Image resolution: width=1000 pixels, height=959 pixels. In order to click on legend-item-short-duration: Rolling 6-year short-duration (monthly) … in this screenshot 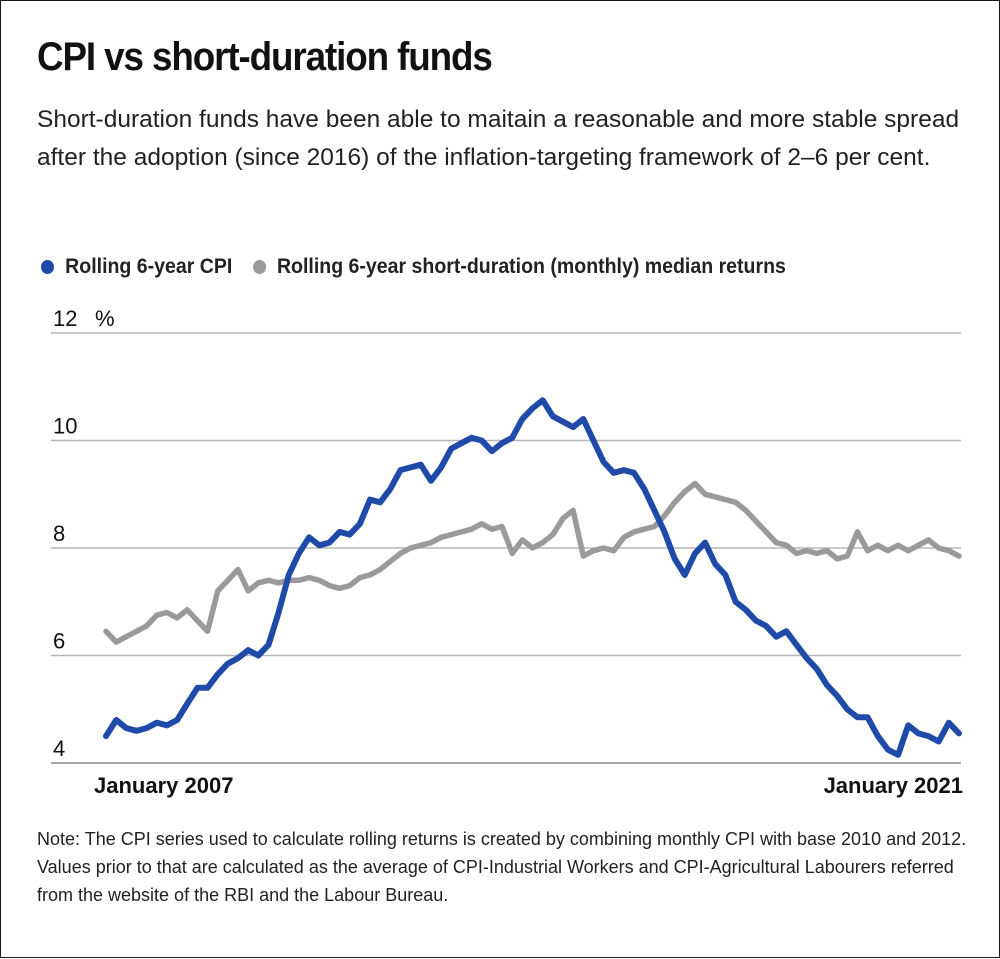, I will do `click(519, 267)`.